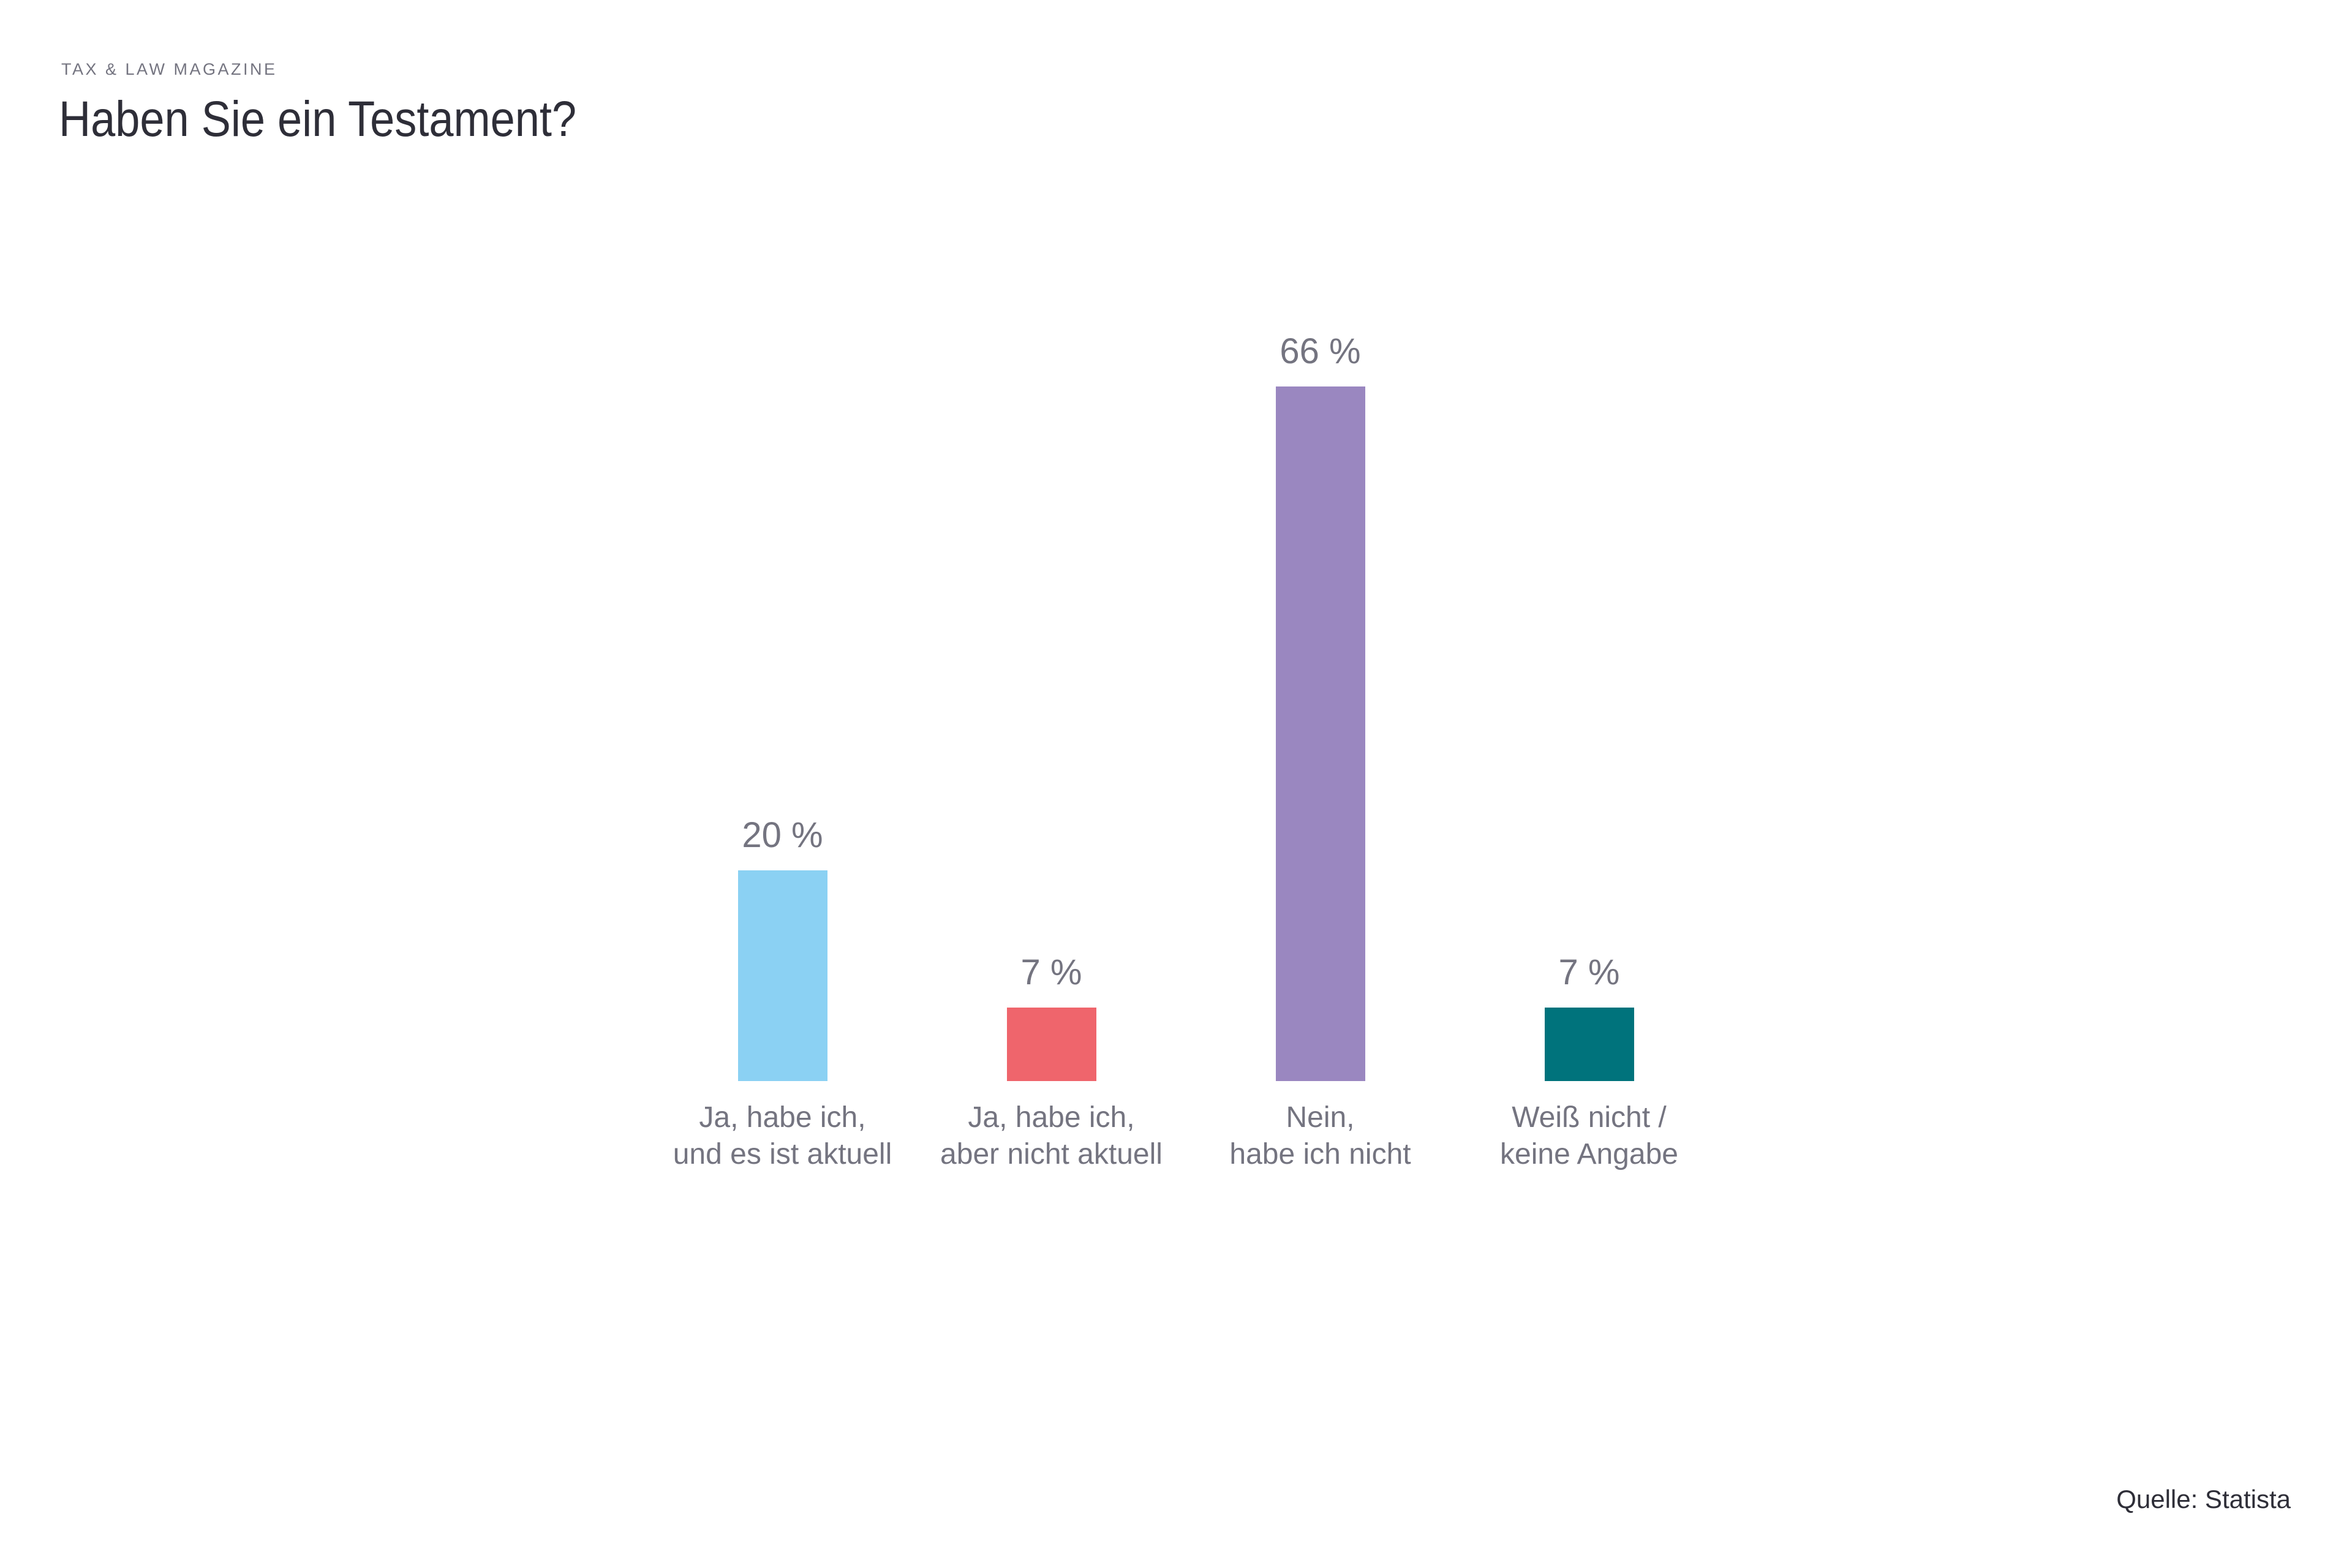 This screenshot has width=2352, height=1568. I want to click on bar-plot-area: 20 %, so click(783, 540).